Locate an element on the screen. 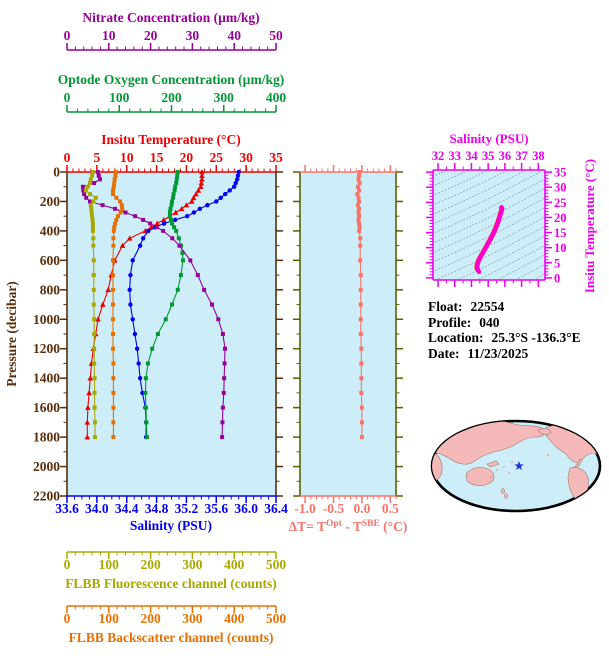 The height and width of the screenshot is (663, 609). nitrate-series is located at coordinates (154, 305).